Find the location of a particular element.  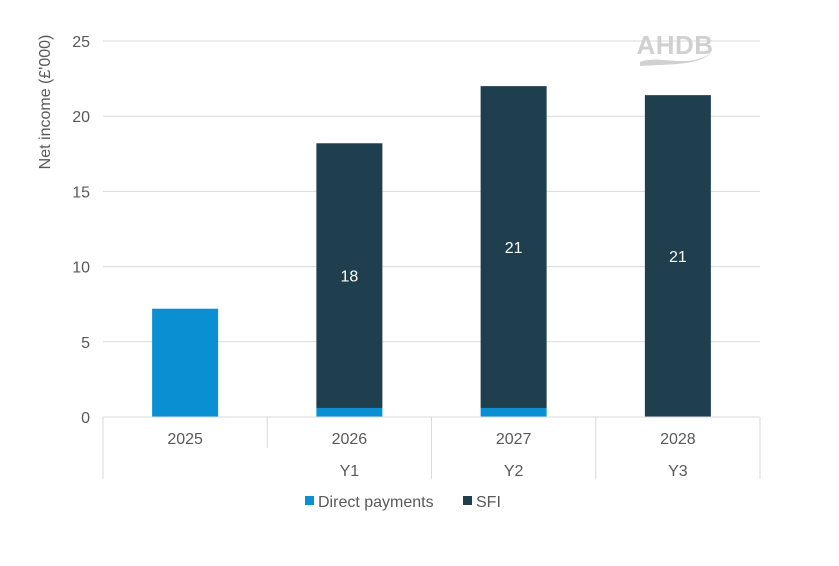

y-tick-label: 0 is located at coordinates (85, 418).